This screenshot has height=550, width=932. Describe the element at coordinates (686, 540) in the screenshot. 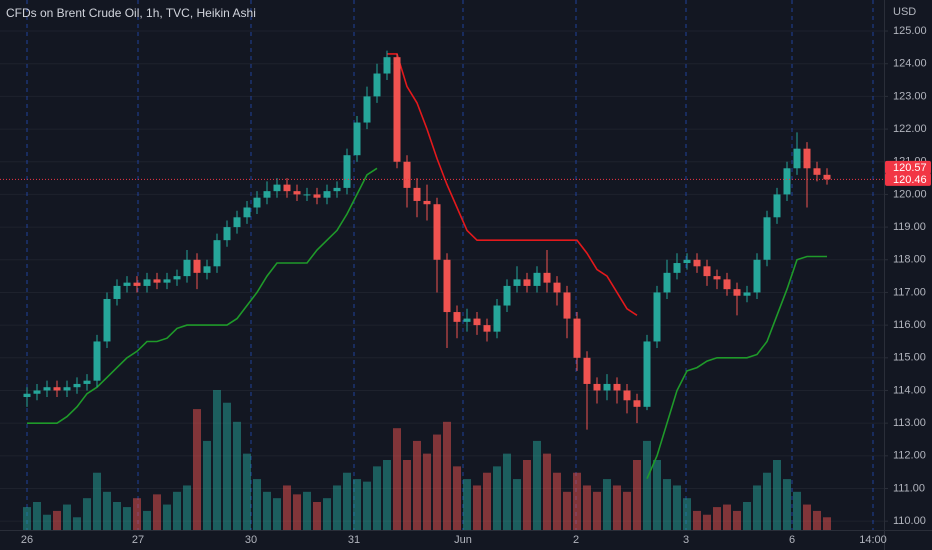

I see `x-tick-label: 3` at that location.